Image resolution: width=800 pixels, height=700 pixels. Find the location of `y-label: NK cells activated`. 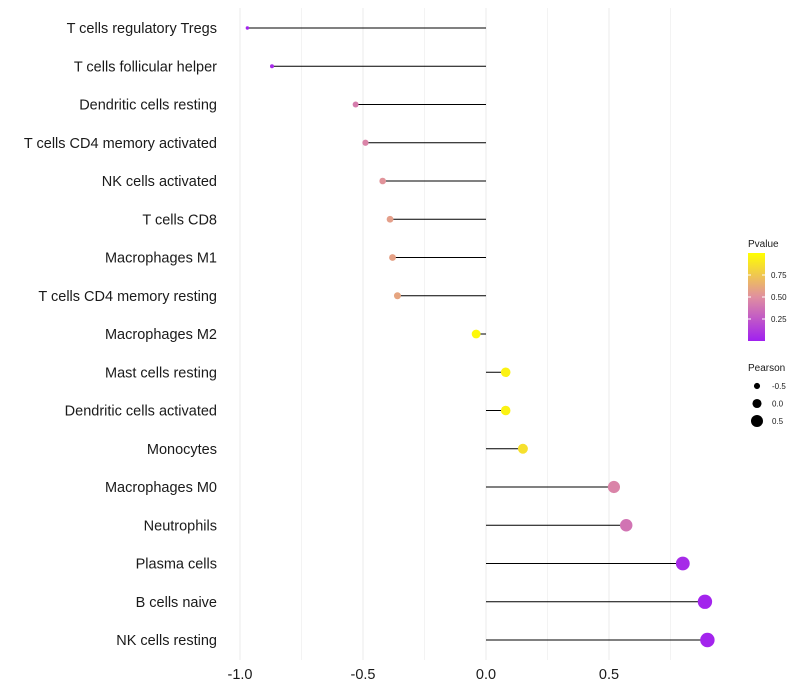

y-label: NK cells activated is located at coordinates (159, 182).